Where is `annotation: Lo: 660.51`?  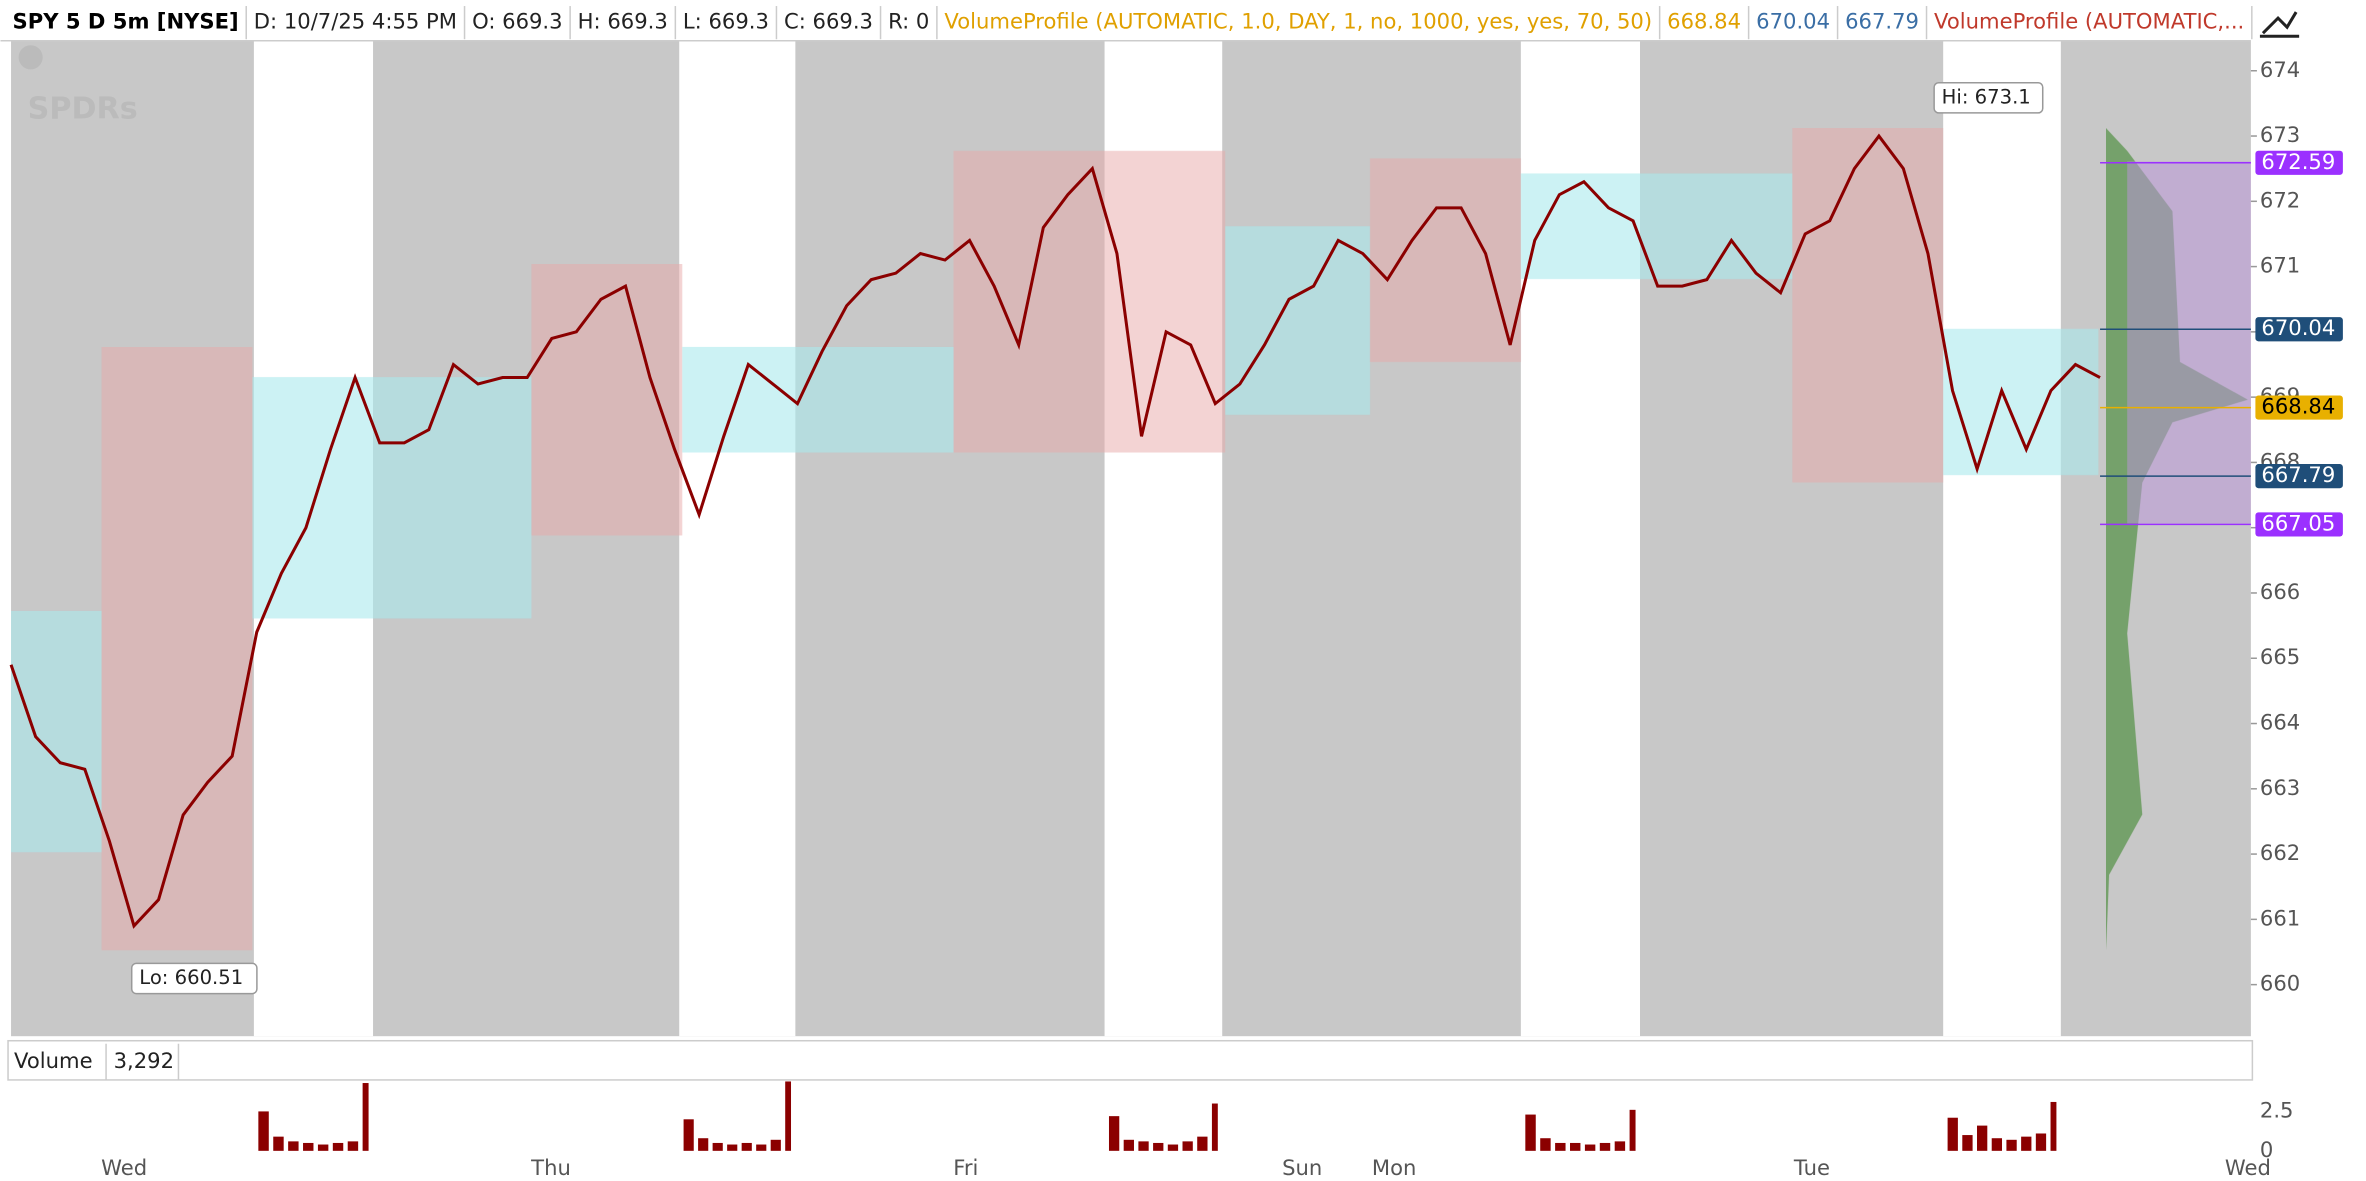 annotation: Lo: 660.51 is located at coordinates (191, 977).